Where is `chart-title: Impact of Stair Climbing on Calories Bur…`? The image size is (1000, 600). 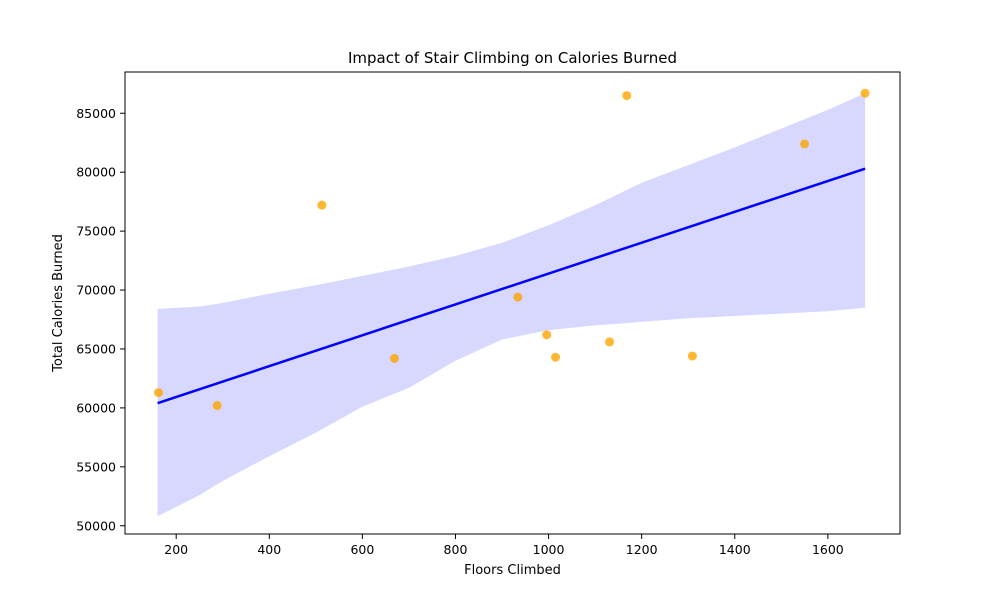
chart-title: Impact of Stair Climbing on Calories Bur… is located at coordinates (512, 58).